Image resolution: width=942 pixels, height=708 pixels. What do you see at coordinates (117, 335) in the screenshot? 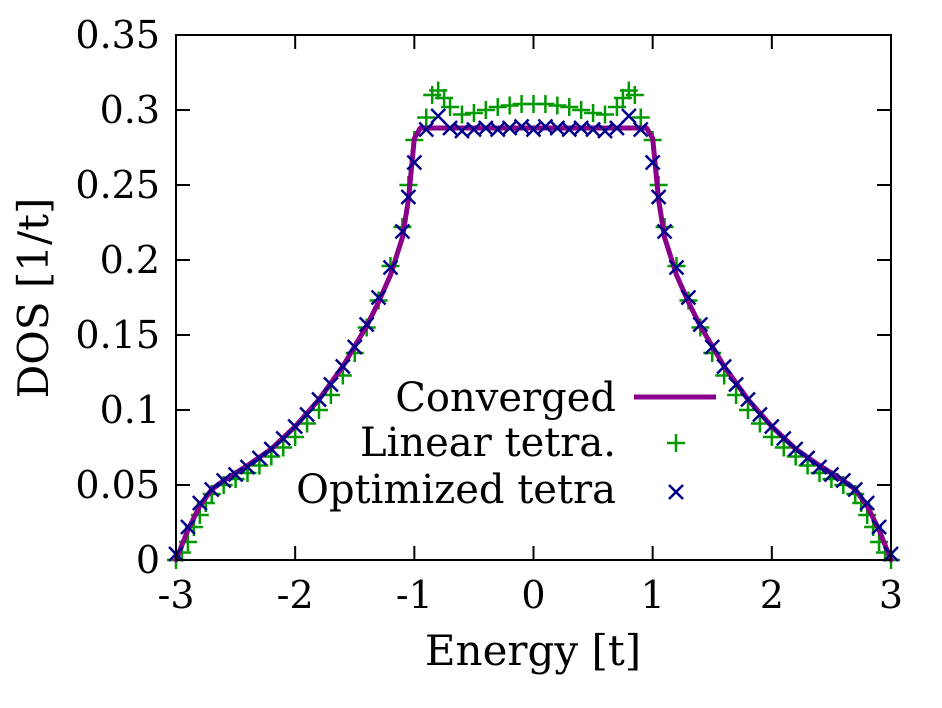
I see `y-tick-label: 0.15` at bounding box center [117, 335].